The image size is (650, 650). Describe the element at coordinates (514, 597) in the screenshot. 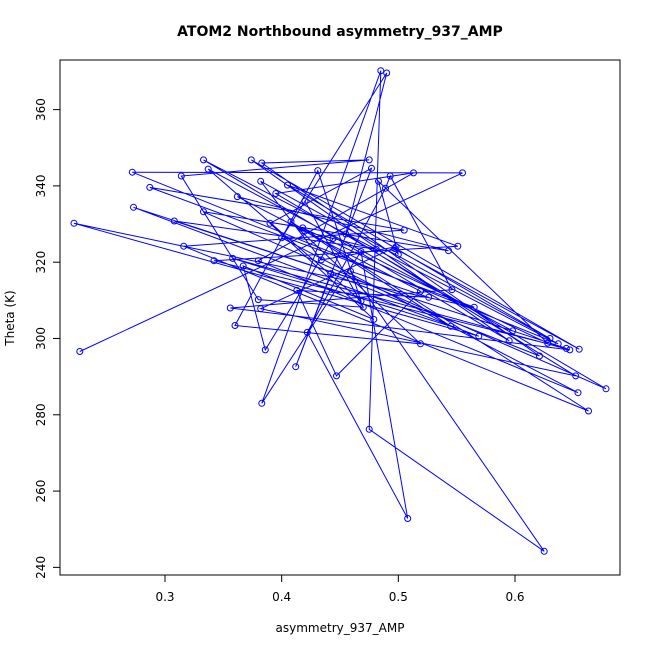

I see `x-tick-label: 0.6` at that location.